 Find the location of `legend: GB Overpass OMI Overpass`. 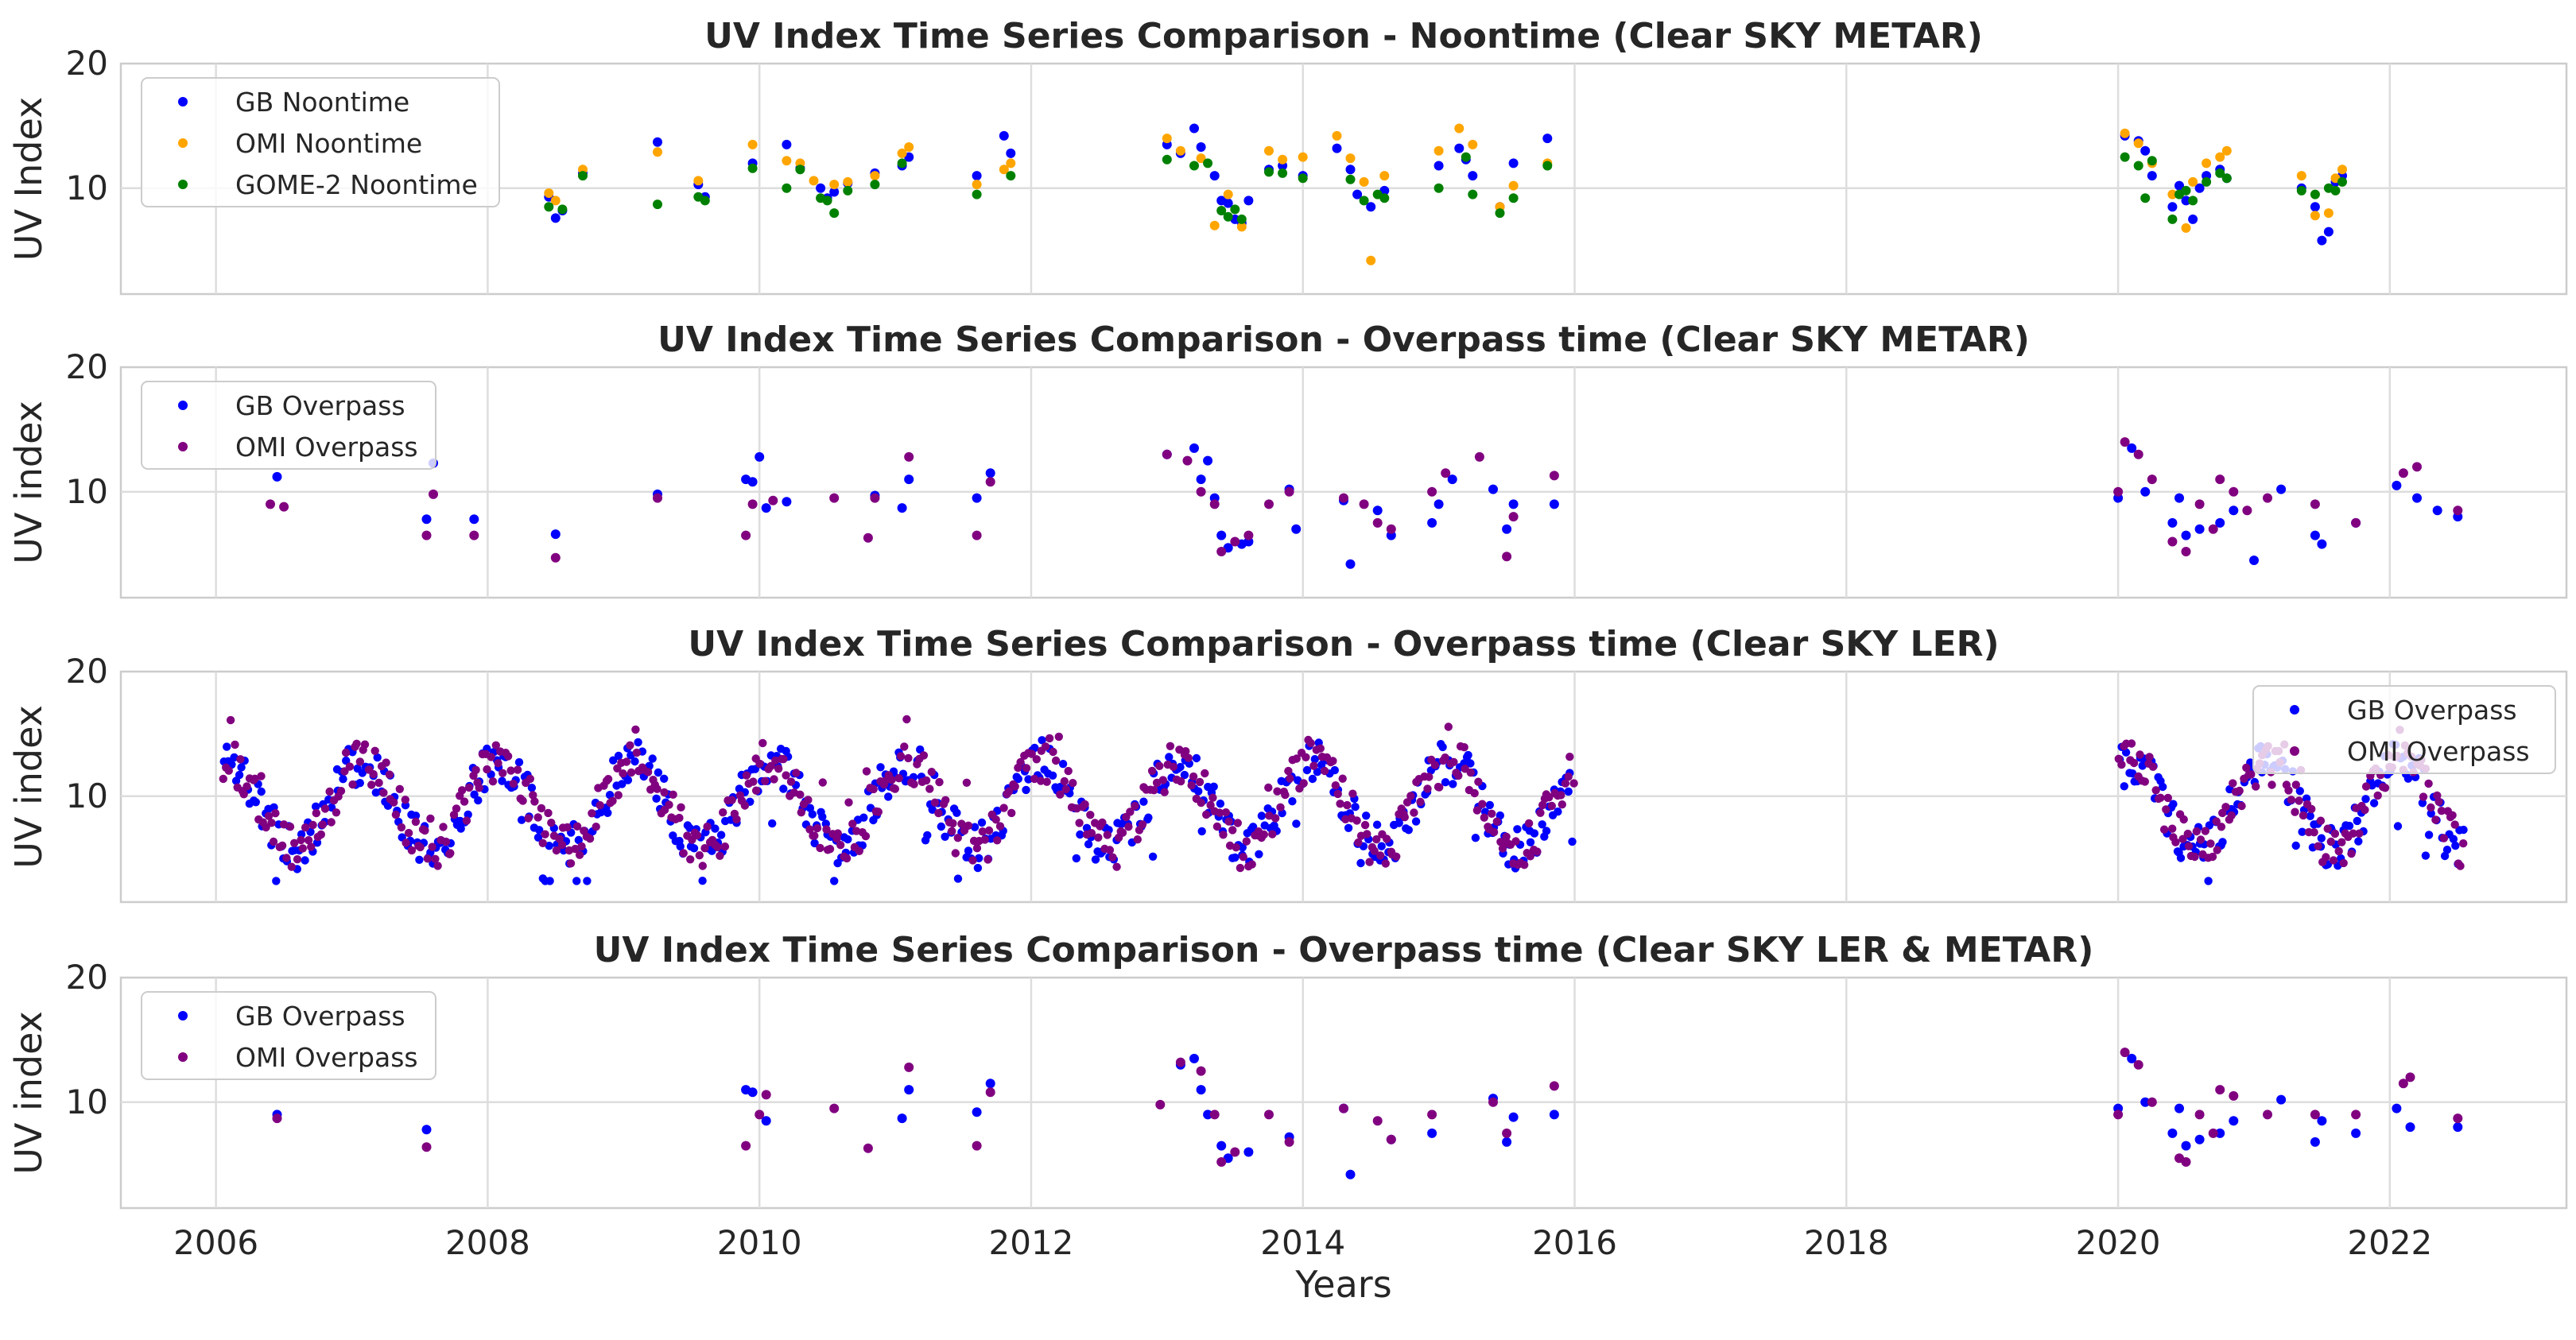

legend: GB Overpass OMI Overpass is located at coordinates (289, 1035).